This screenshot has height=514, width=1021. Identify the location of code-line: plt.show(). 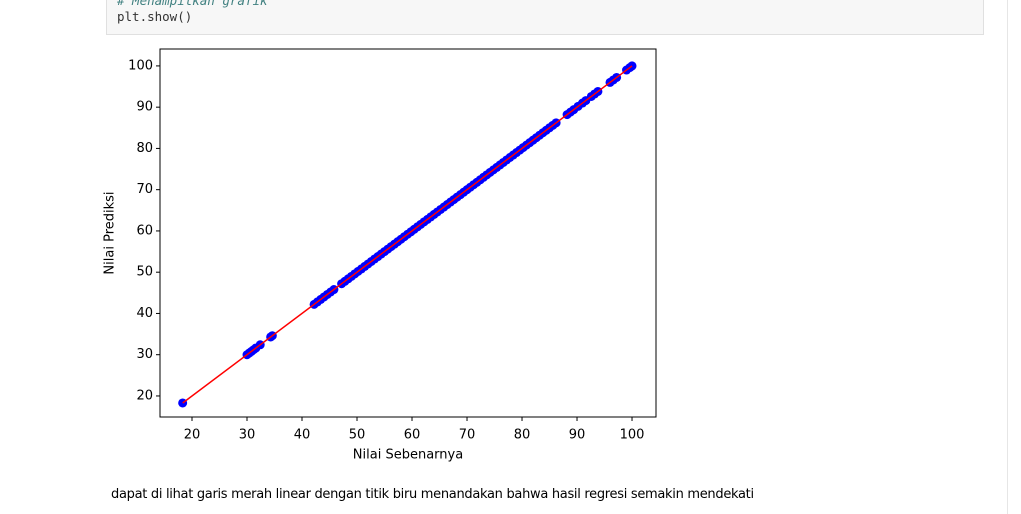
(155, 16).